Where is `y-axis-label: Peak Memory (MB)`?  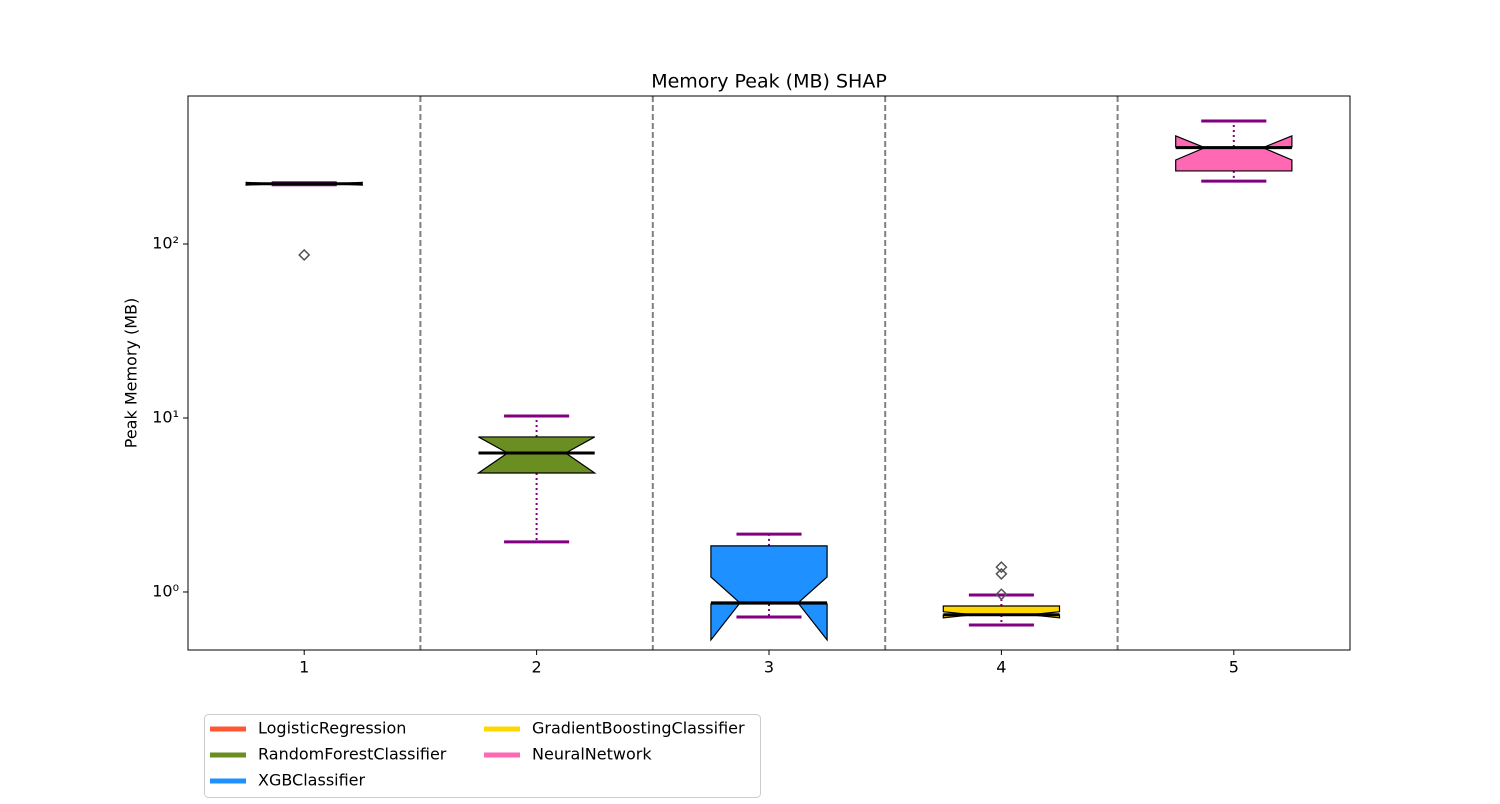
y-axis-label: Peak Memory (MB) is located at coordinates (131, 373).